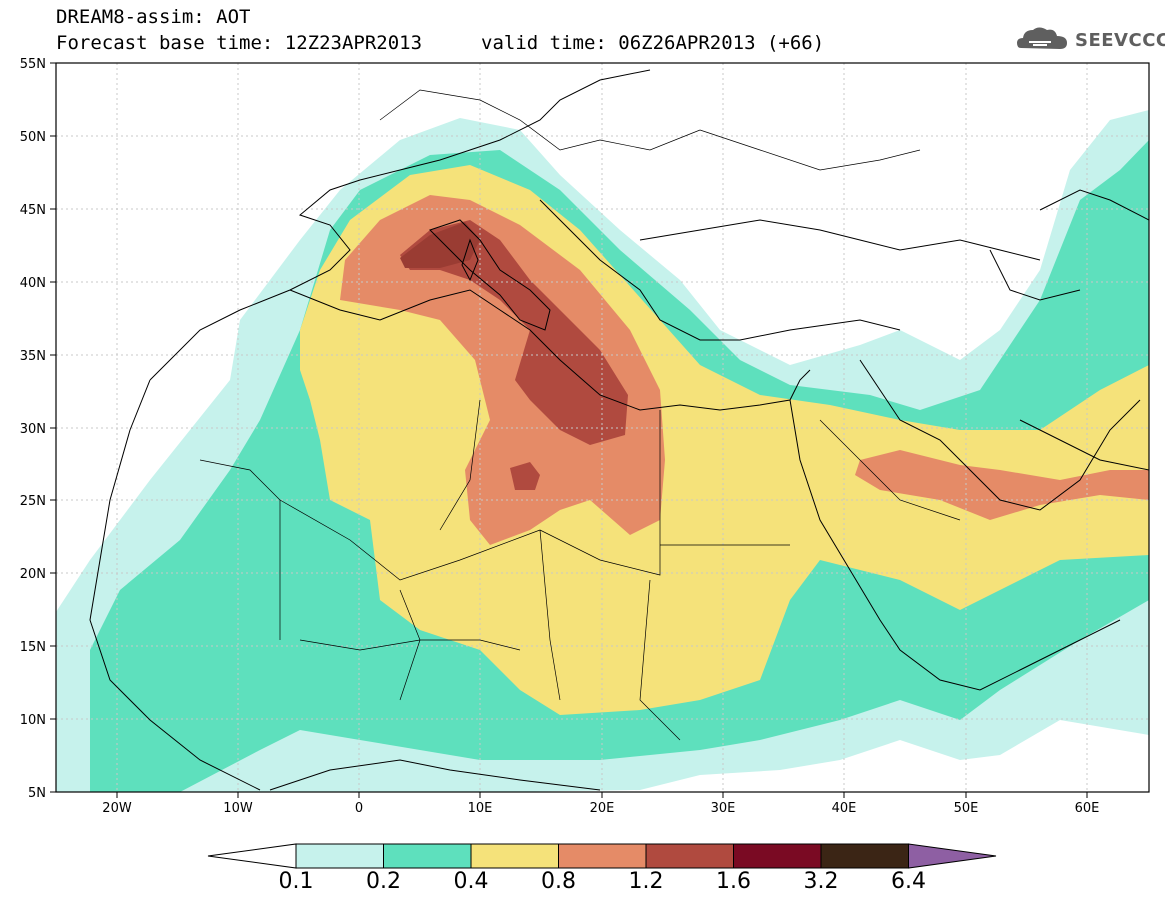 Image resolution: width=1165 pixels, height=905 pixels. Describe the element at coordinates (646, 881) in the screenshot. I see `colorbar-label: 1.2` at that location.